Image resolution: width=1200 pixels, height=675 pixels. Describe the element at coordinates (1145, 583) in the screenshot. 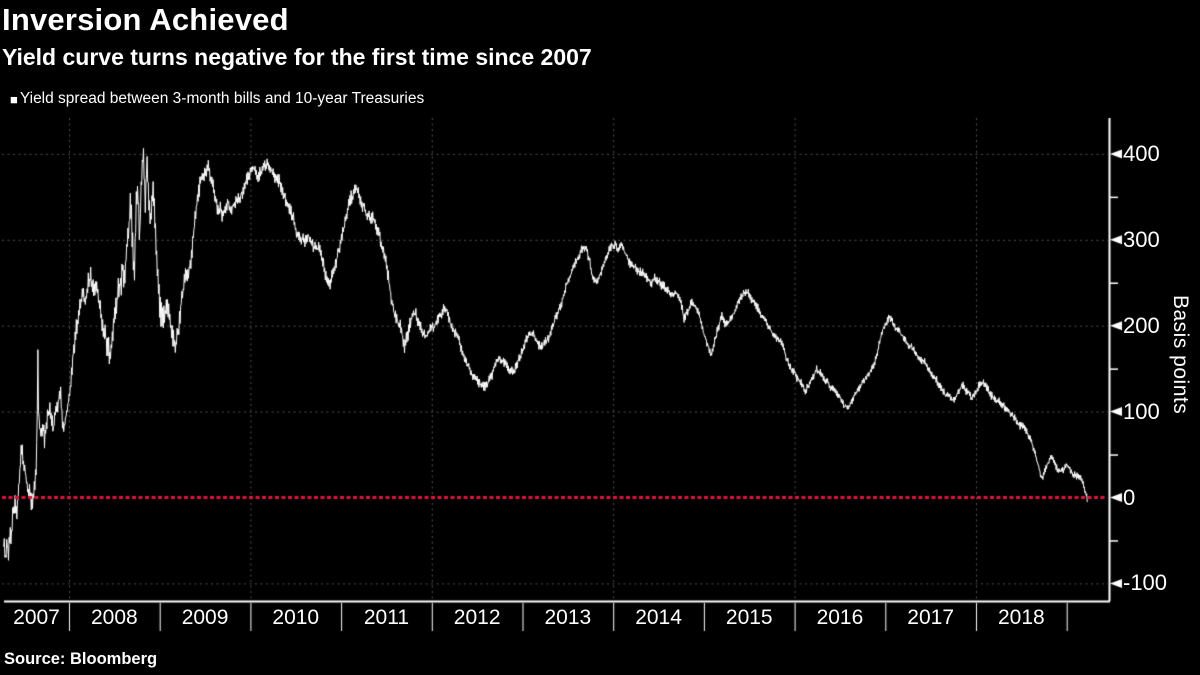

I see `y-axis-tick-label: -100` at that location.